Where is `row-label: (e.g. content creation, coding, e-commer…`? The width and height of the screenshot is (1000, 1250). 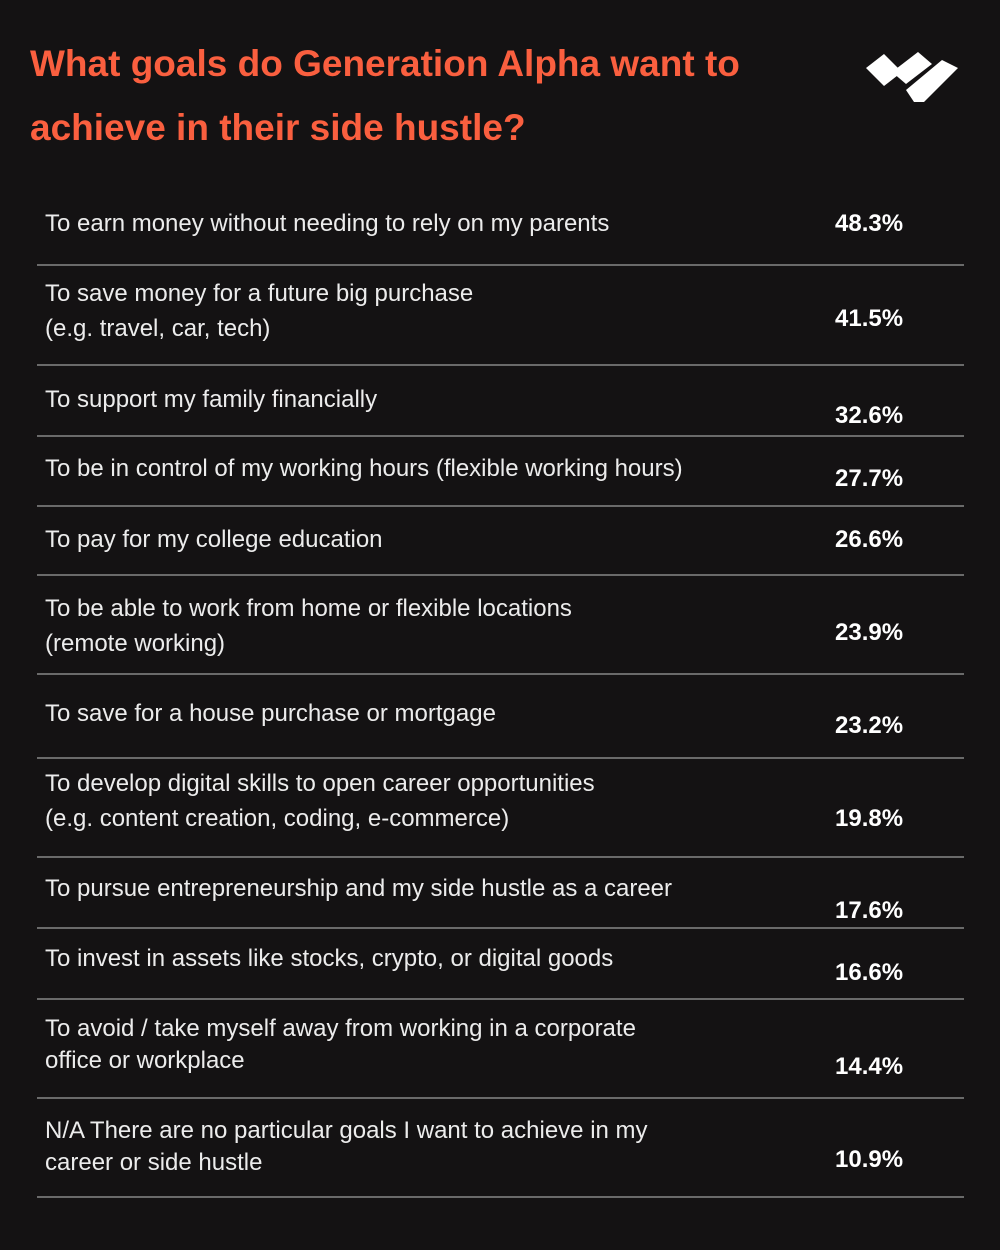 row-label: (e.g. content creation, coding, e-commer… is located at coordinates (277, 818).